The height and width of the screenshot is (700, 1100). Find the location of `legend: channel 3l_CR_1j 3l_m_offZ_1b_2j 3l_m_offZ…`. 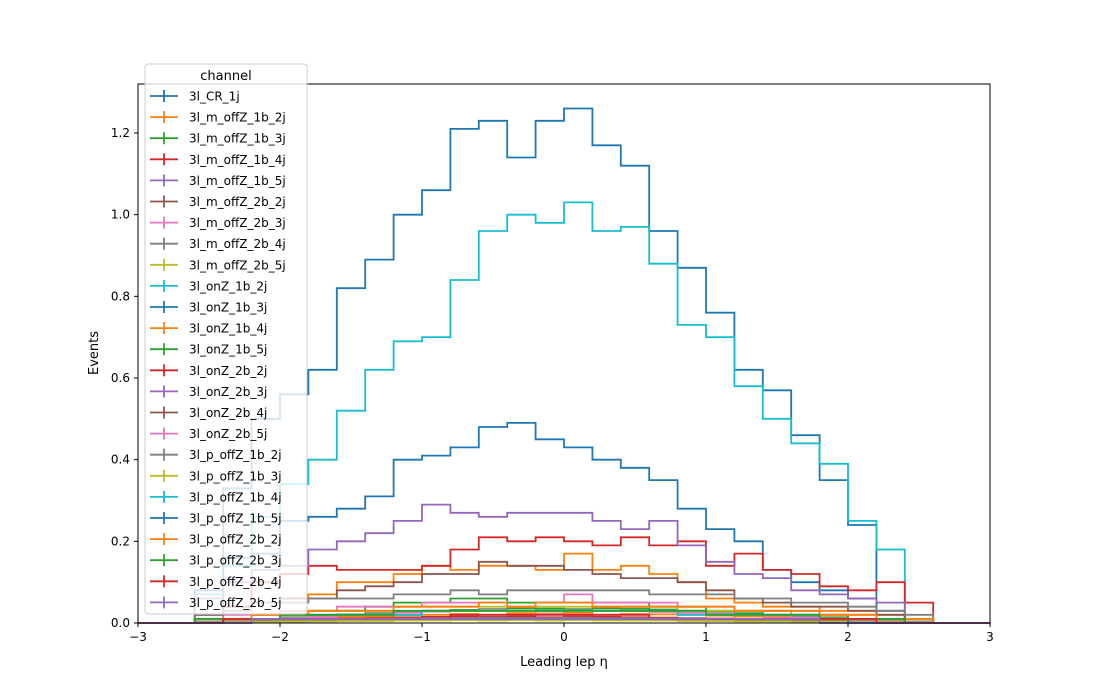

legend: channel 3l_CR_1j 3l_m_offZ_1b_2j 3l_m_offZ… is located at coordinates (226, 339).